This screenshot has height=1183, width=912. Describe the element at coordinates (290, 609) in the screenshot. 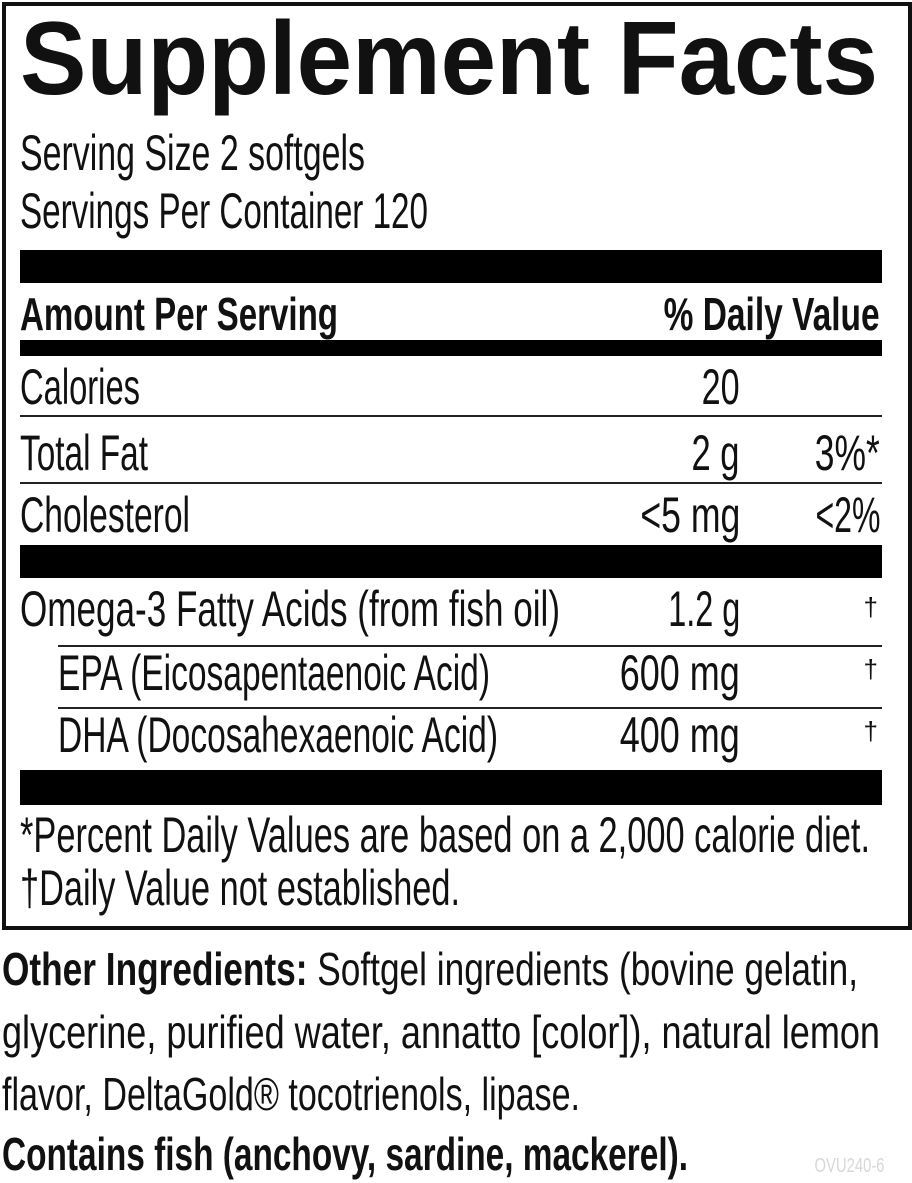

I see `nutrient-name: Omega-3 Fatty Acids (from fish oil)` at that location.